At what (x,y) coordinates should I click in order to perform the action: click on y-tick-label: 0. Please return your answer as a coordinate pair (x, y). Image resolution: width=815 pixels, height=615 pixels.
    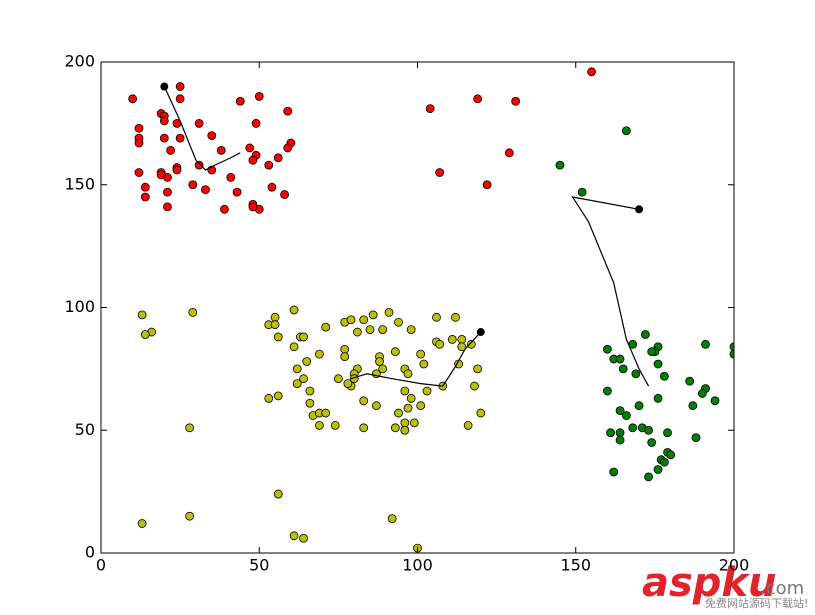
    Looking at the image, I should click on (90, 552).